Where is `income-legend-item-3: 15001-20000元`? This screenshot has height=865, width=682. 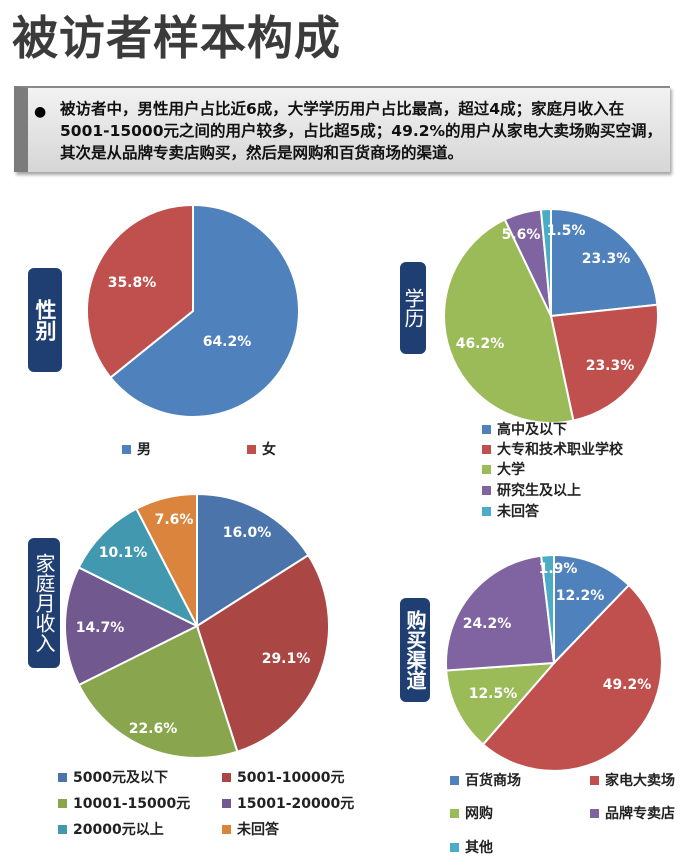 income-legend-item-3: 15001-20000元 is located at coordinates (288, 803).